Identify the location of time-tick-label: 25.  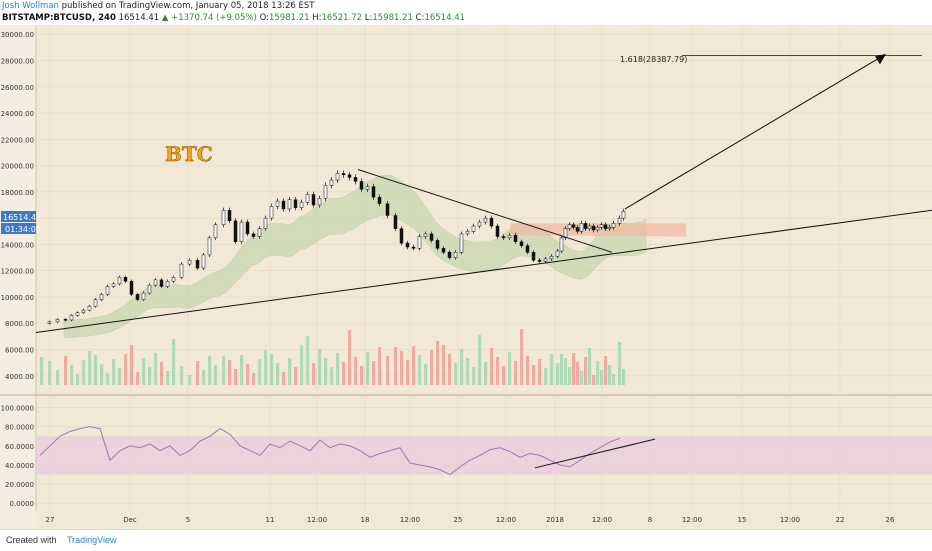
(458, 520).